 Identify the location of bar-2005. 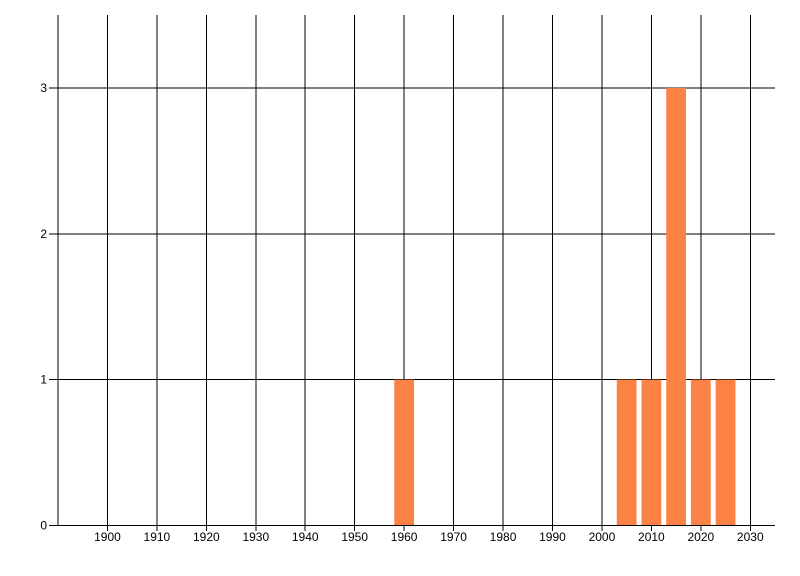
(626, 452).